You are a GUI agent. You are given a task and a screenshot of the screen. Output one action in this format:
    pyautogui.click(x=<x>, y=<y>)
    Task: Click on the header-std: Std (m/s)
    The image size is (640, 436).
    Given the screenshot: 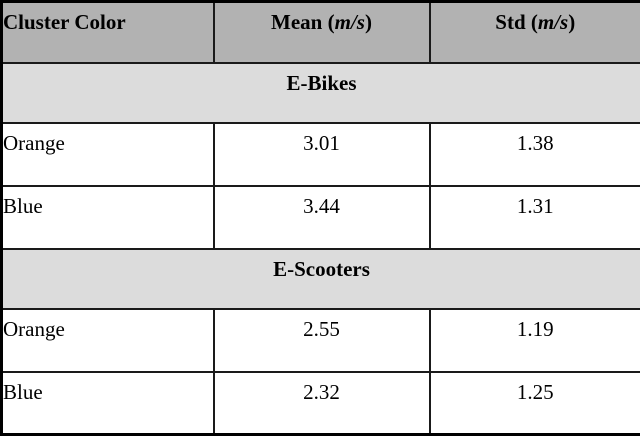 What is the action you would take?
    pyautogui.click(x=534, y=32)
    